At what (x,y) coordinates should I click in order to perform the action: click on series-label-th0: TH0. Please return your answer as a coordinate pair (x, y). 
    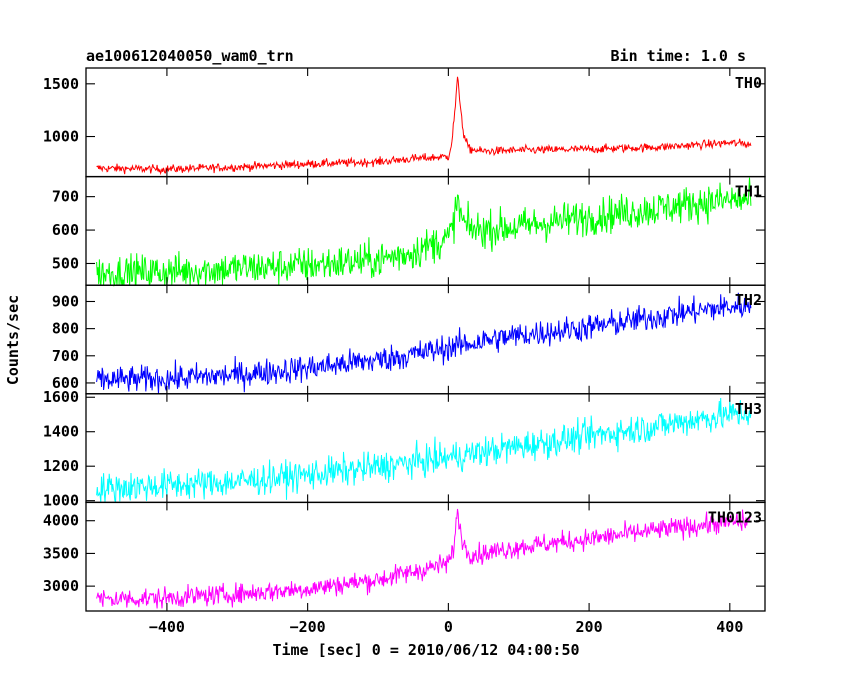
    Looking at the image, I should click on (748, 83).